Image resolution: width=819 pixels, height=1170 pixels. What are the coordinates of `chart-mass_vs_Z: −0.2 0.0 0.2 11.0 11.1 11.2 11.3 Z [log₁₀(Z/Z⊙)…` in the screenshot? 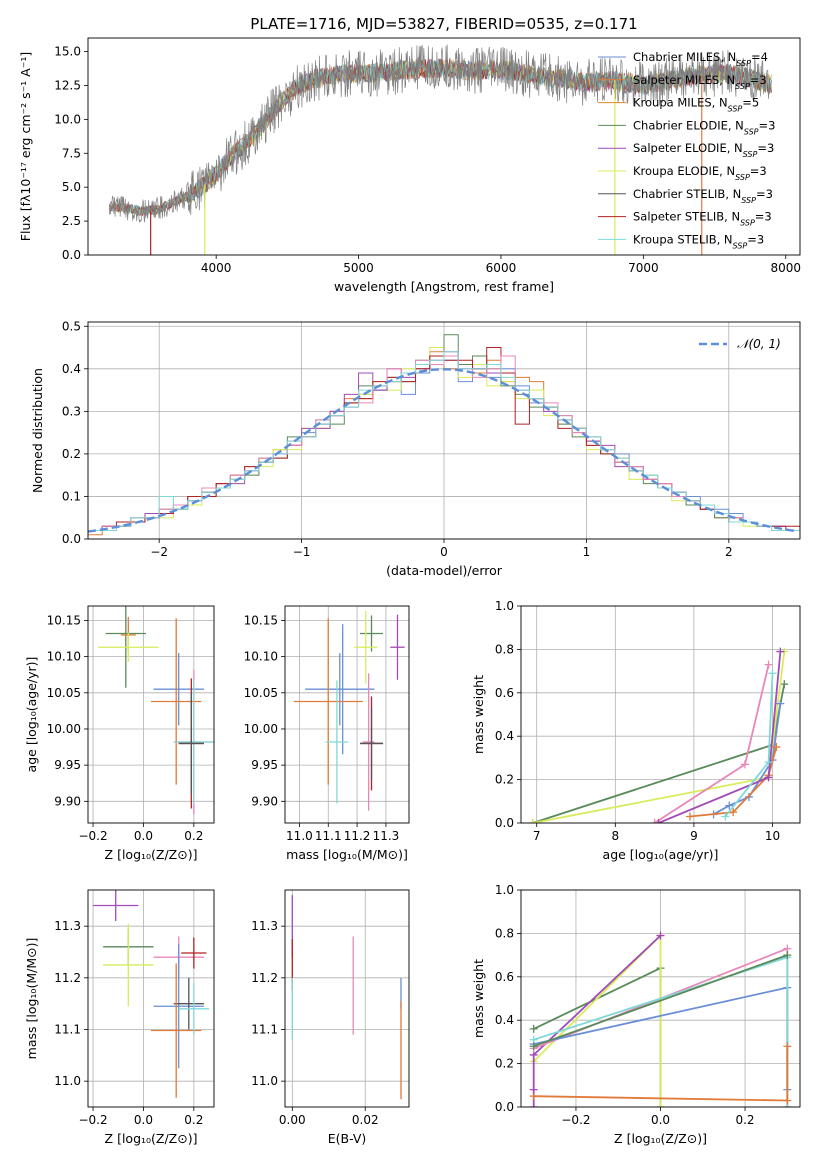 It's located at (119, 1017).